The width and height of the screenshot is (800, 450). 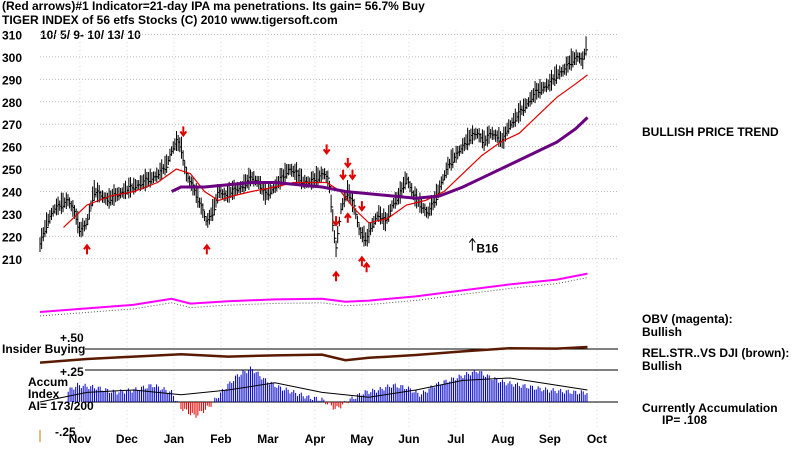 I want to click on plus50-label: +.50, so click(x=72, y=338).